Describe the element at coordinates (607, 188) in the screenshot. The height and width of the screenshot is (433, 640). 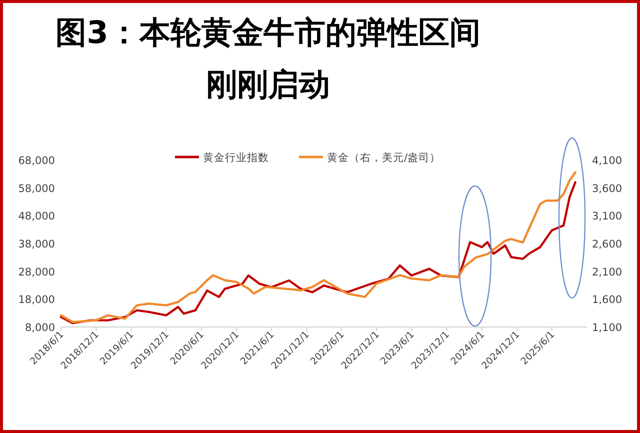
I see `y2-tick-label: 3,600` at that location.